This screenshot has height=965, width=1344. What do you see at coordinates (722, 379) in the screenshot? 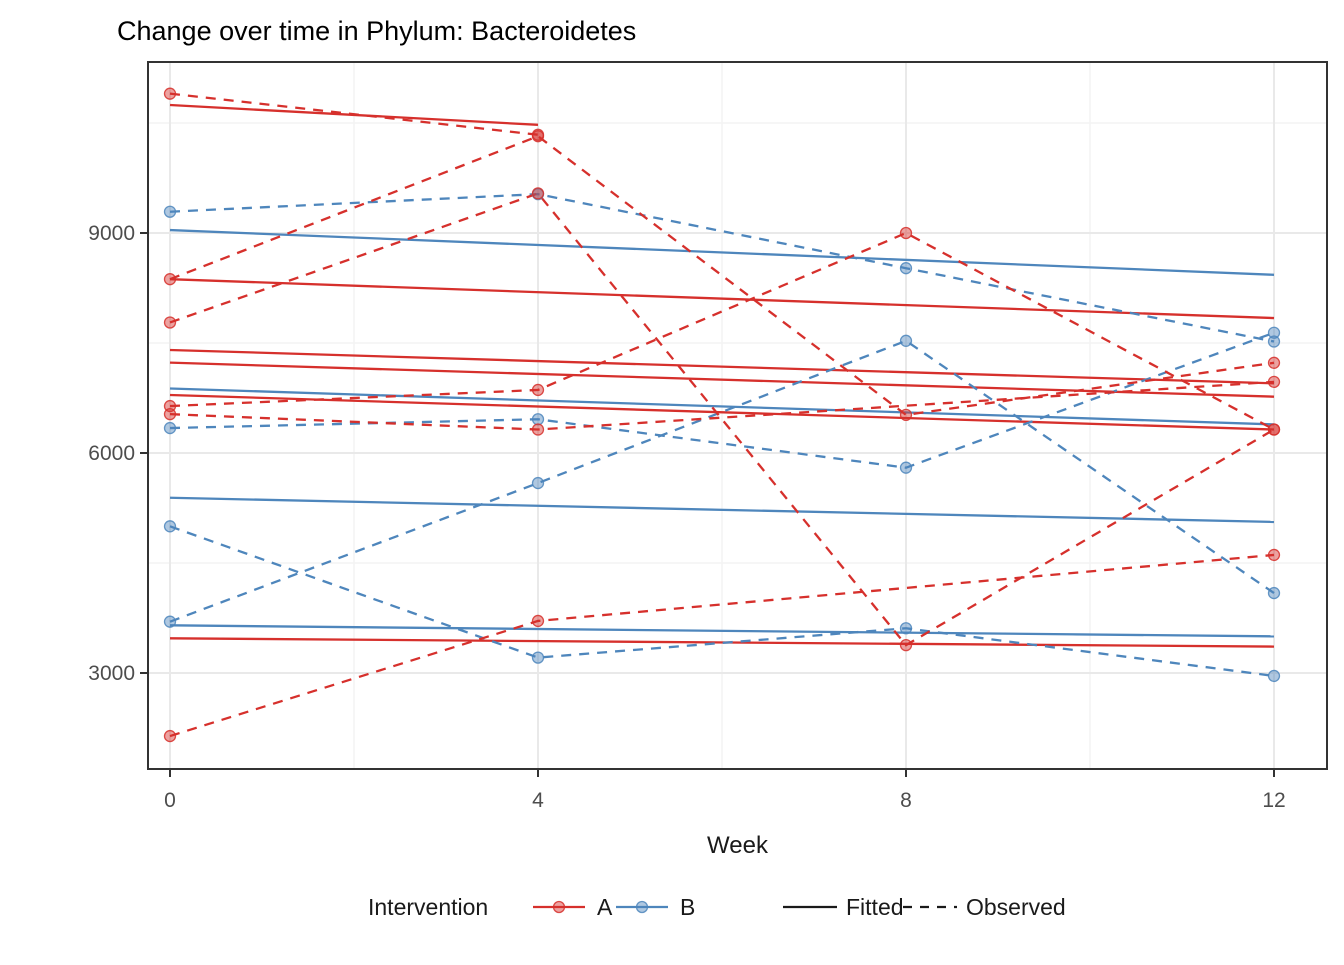
I see `series-A4-fitted-line` at bounding box center [722, 379].